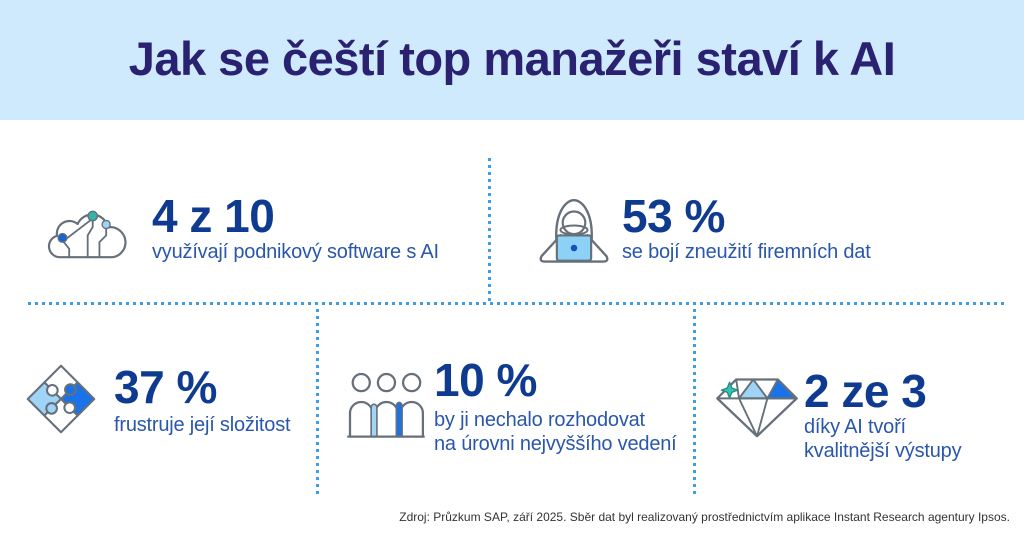  I want to click on stat-label-complexity: frustruje její složitost, so click(202, 425).